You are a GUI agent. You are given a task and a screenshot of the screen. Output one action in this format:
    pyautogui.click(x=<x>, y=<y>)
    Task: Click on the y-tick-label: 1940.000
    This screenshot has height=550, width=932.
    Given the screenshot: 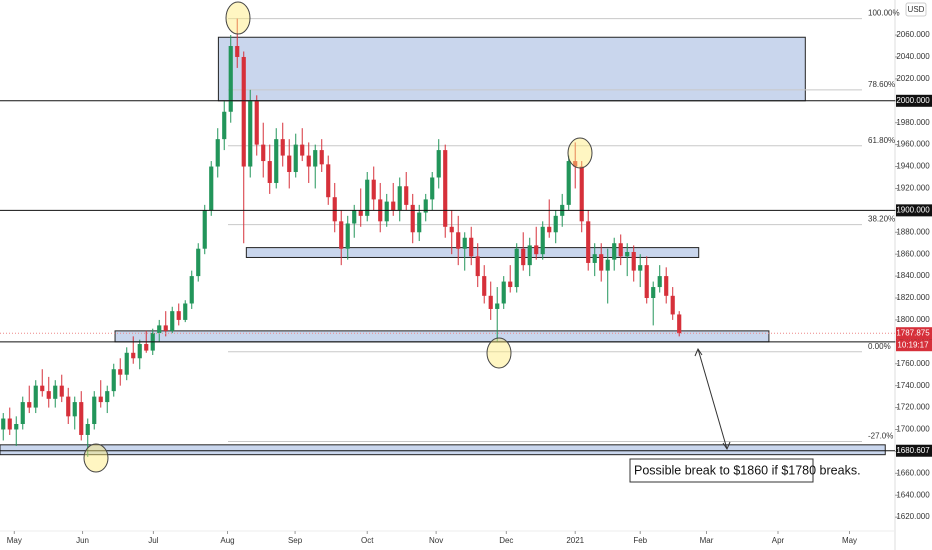 What is the action you would take?
    pyautogui.click(x=913, y=166)
    